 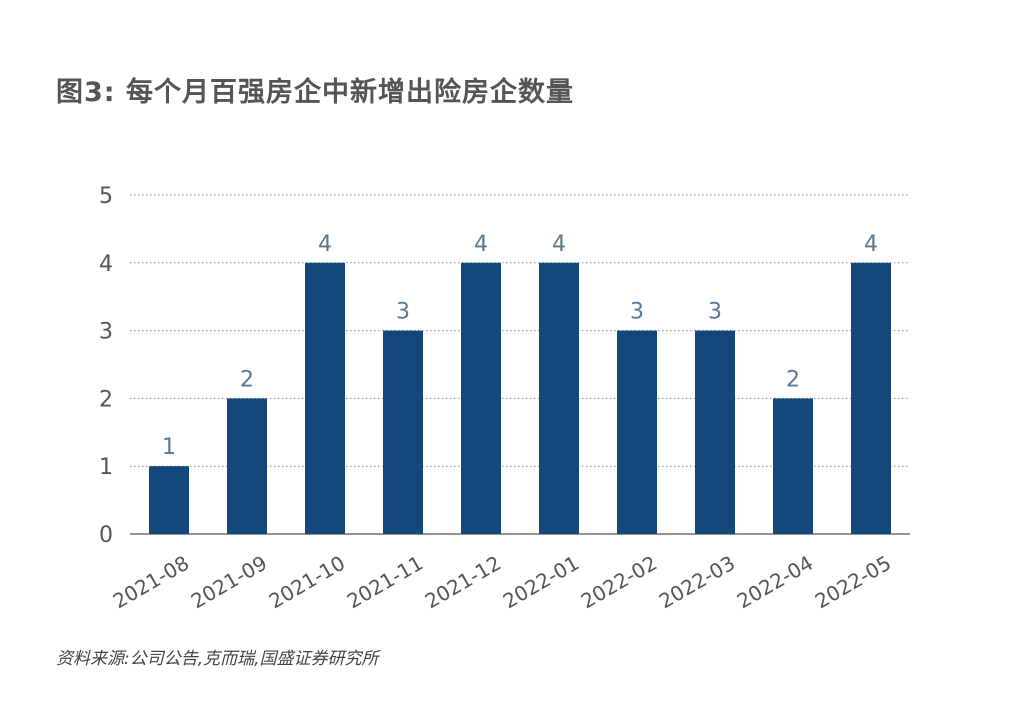 I want to click on y-tick-label: 2, so click(x=106, y=399).